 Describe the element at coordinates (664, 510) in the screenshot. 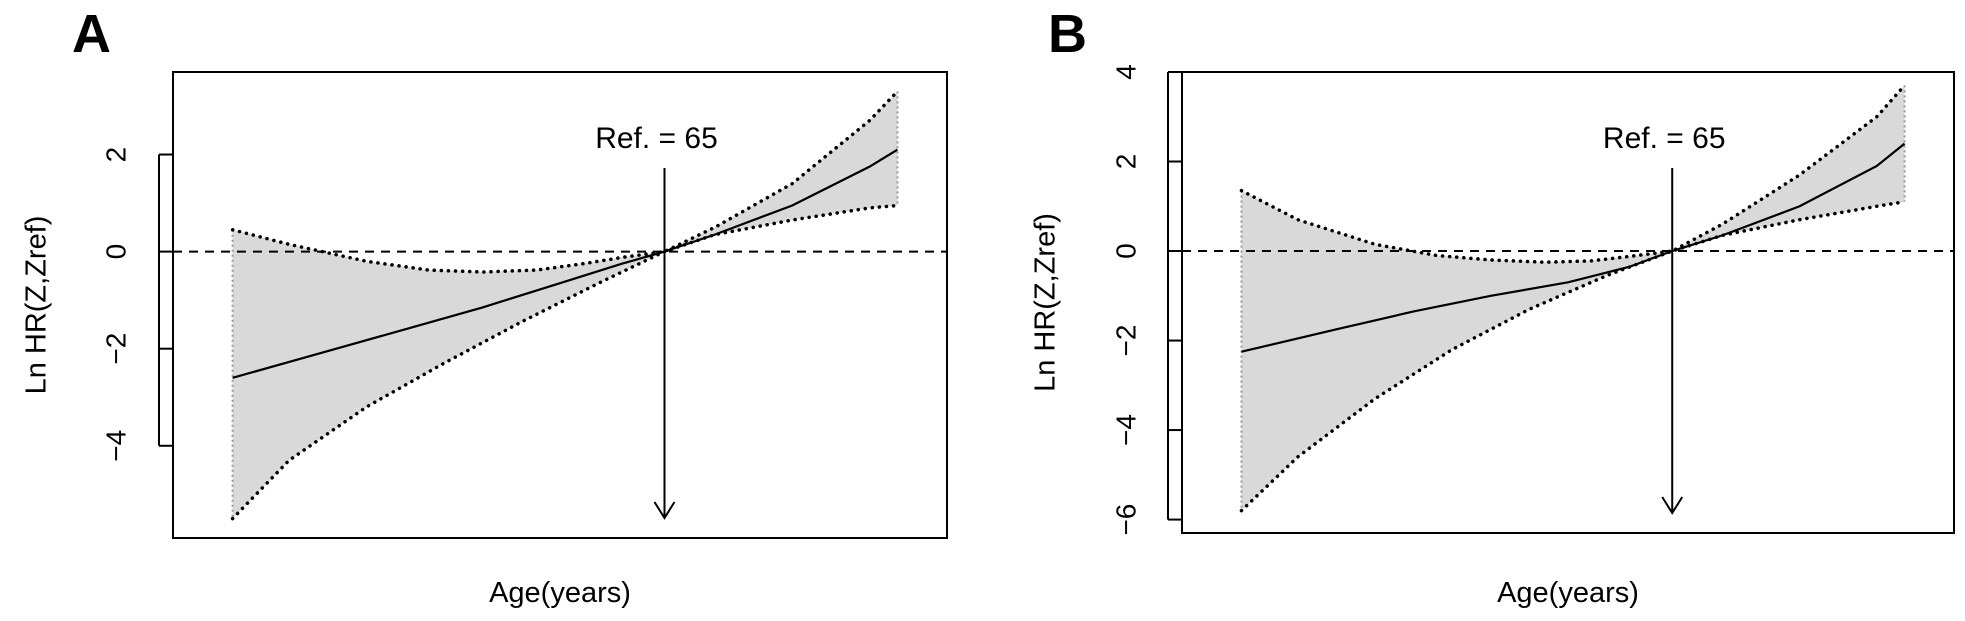

I see `panel-a-ref-arrow-head` at that location.